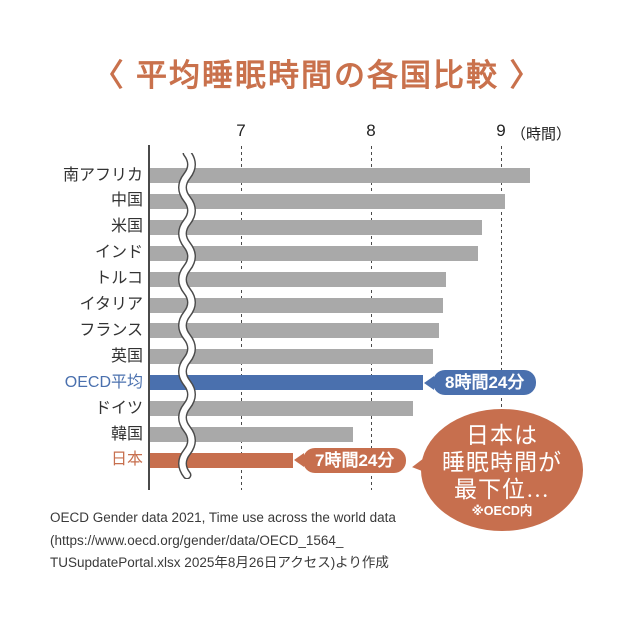  What do you see at coordinates (118, 253) in the screenshot?
I see `category-label-3: インド` at bounding box center [118, 253].